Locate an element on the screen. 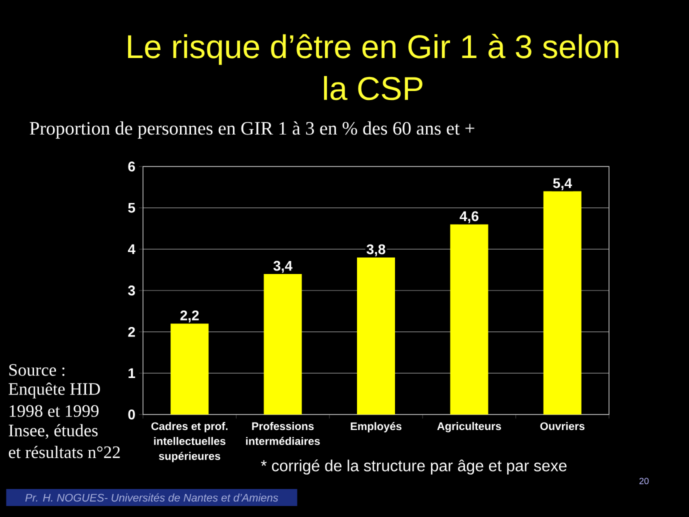 This screenshot has height=517, width=689. x-tick-label: Employés is located at coordinates (376, 427).